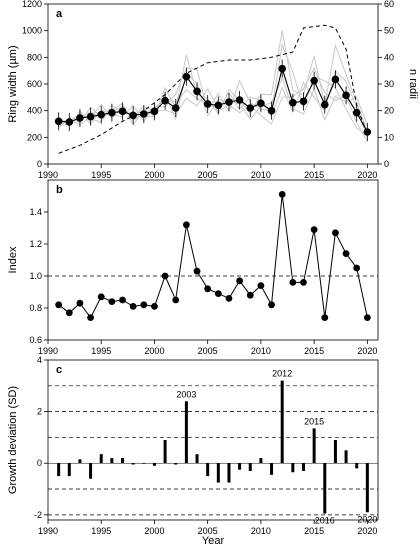 The width and height of the screenshot is (420, 550). I want to click on y-tick-label: 2, so click(39, 412).